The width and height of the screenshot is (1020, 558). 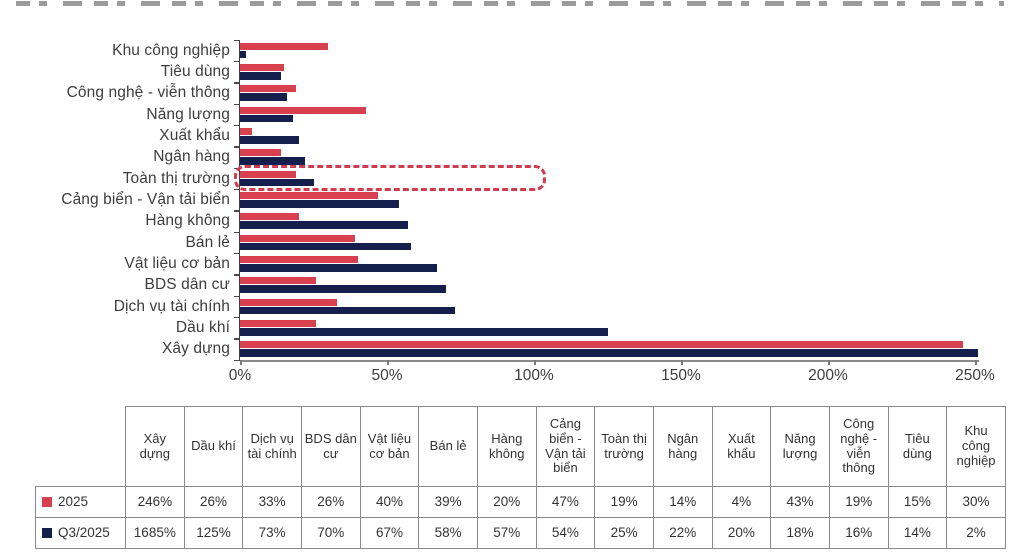 I want to click on category-label: Vật liệu cơ bản, so click(x=177, y=263).